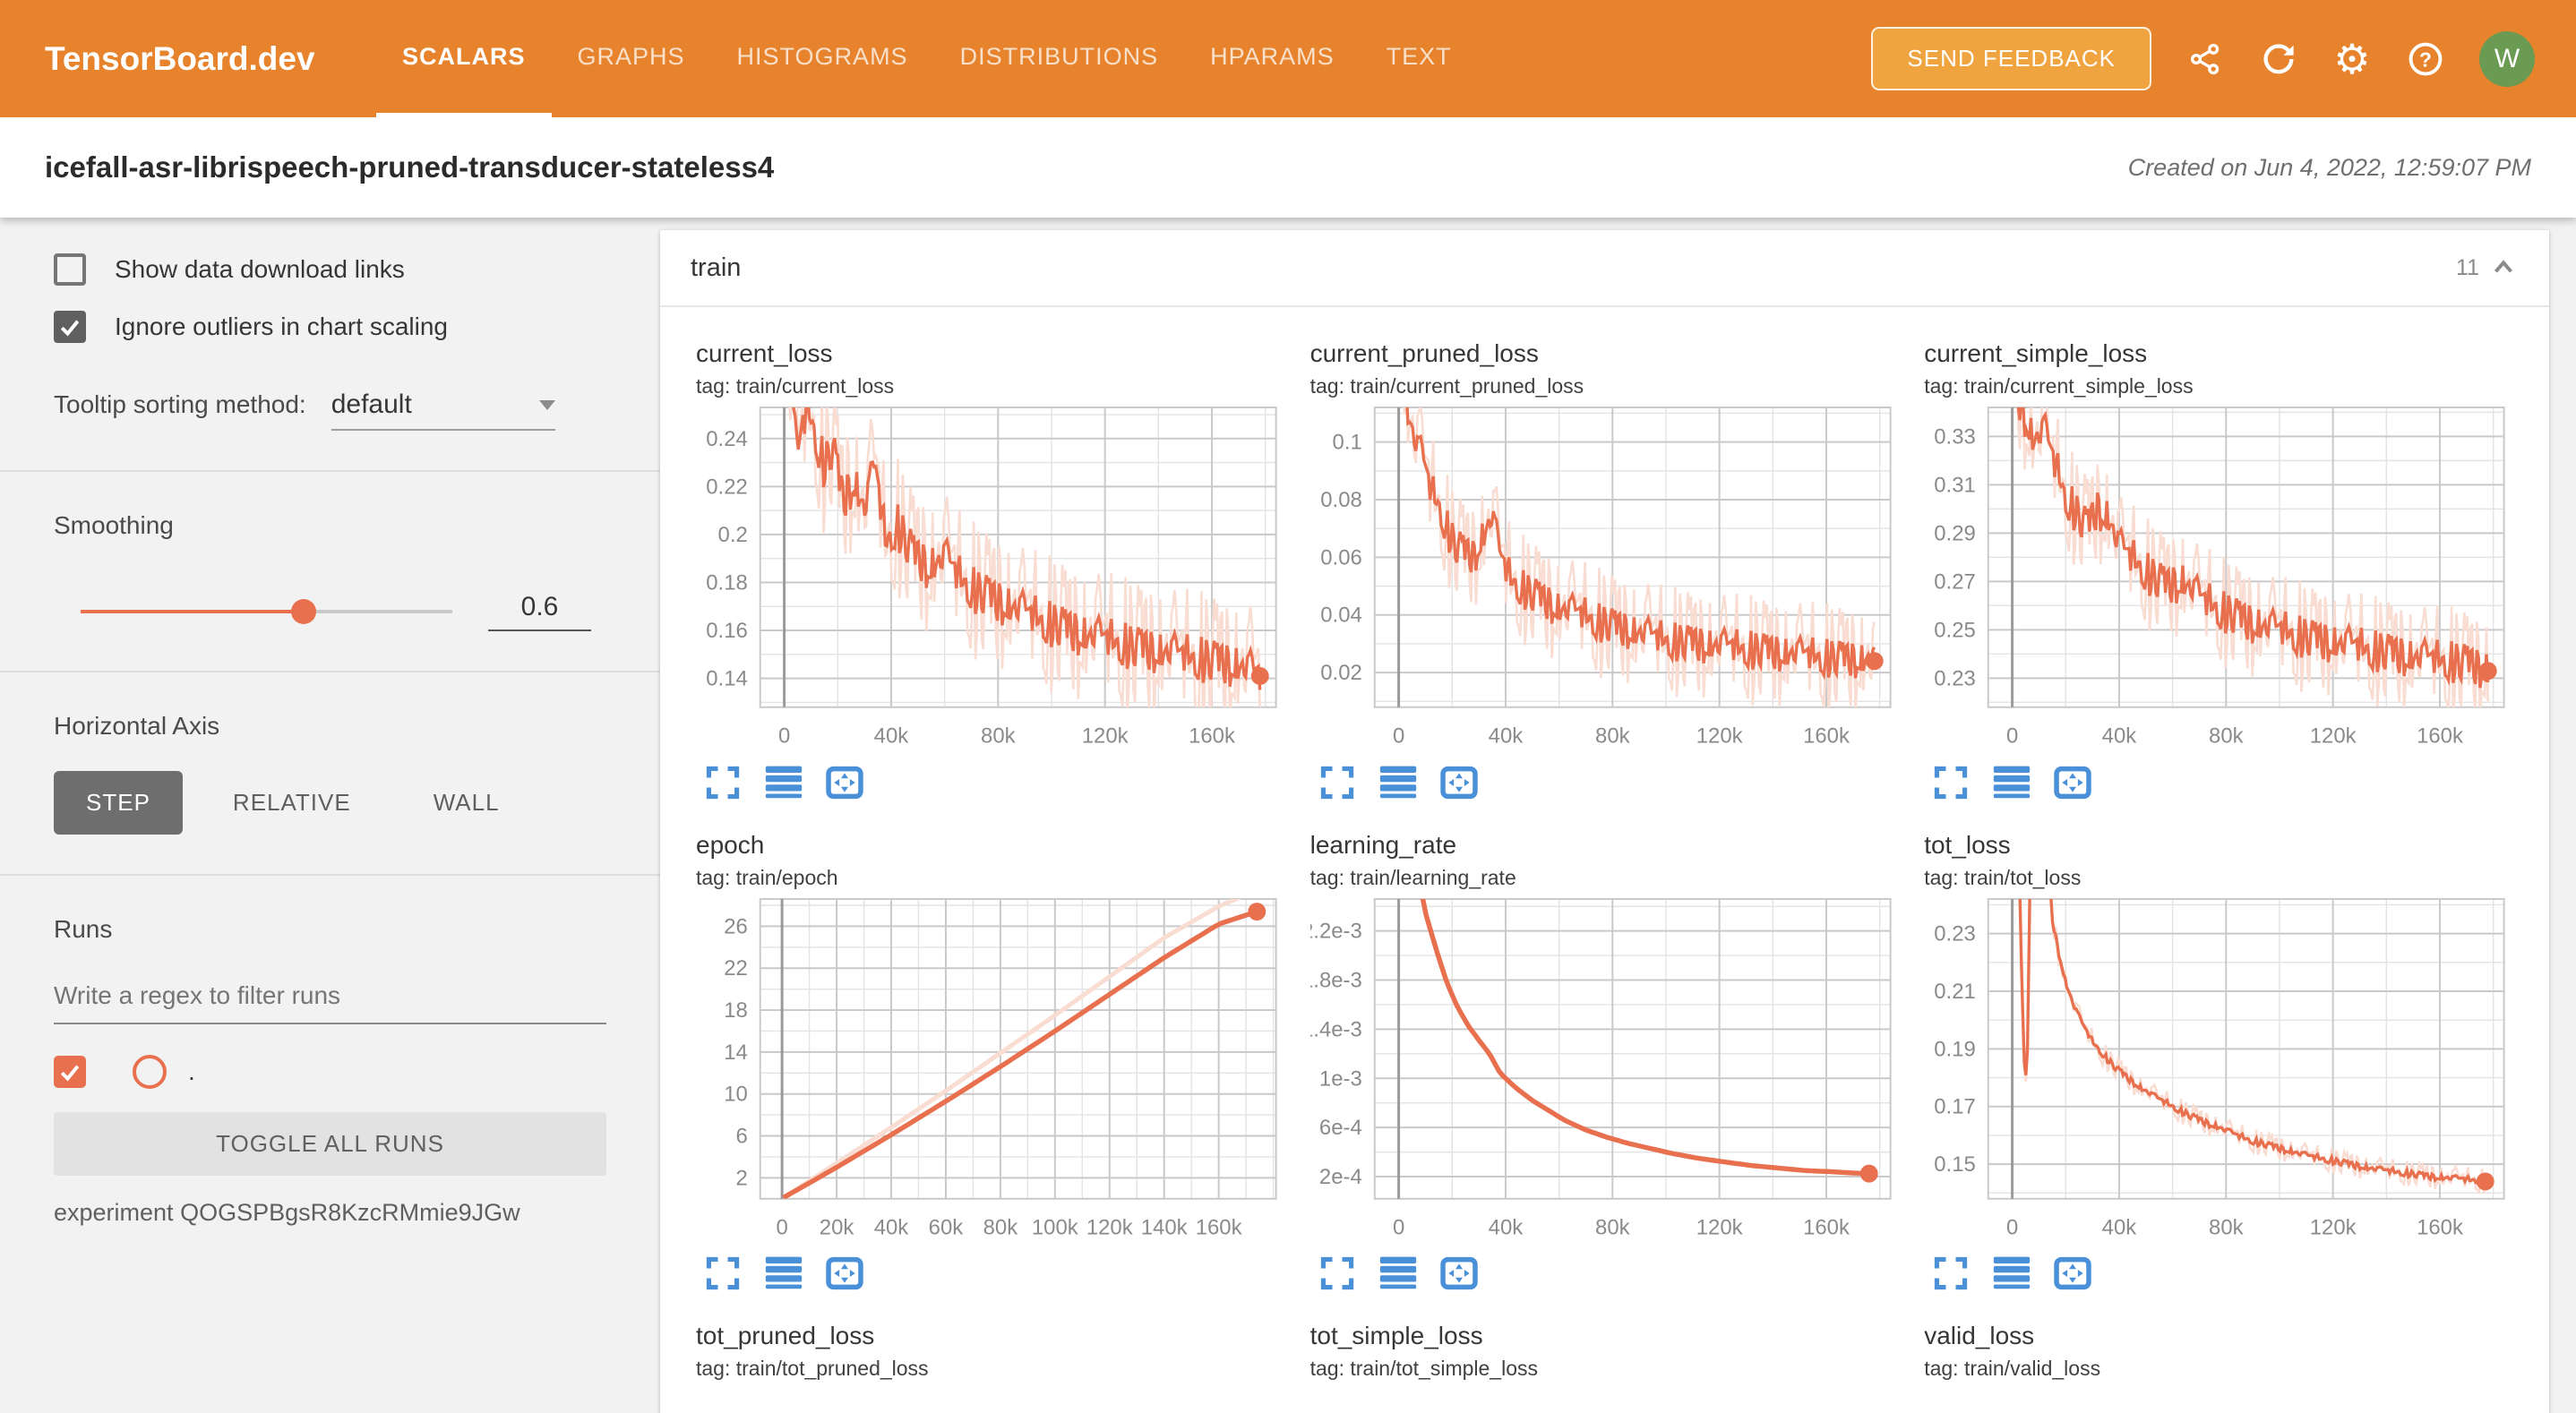 Image resolution: width=2576 pixels, height=1413 pixels. Describe the element at coordinates (1336, 931) in the screenshot. I see `svg-text: 2.2e-3` at that location.